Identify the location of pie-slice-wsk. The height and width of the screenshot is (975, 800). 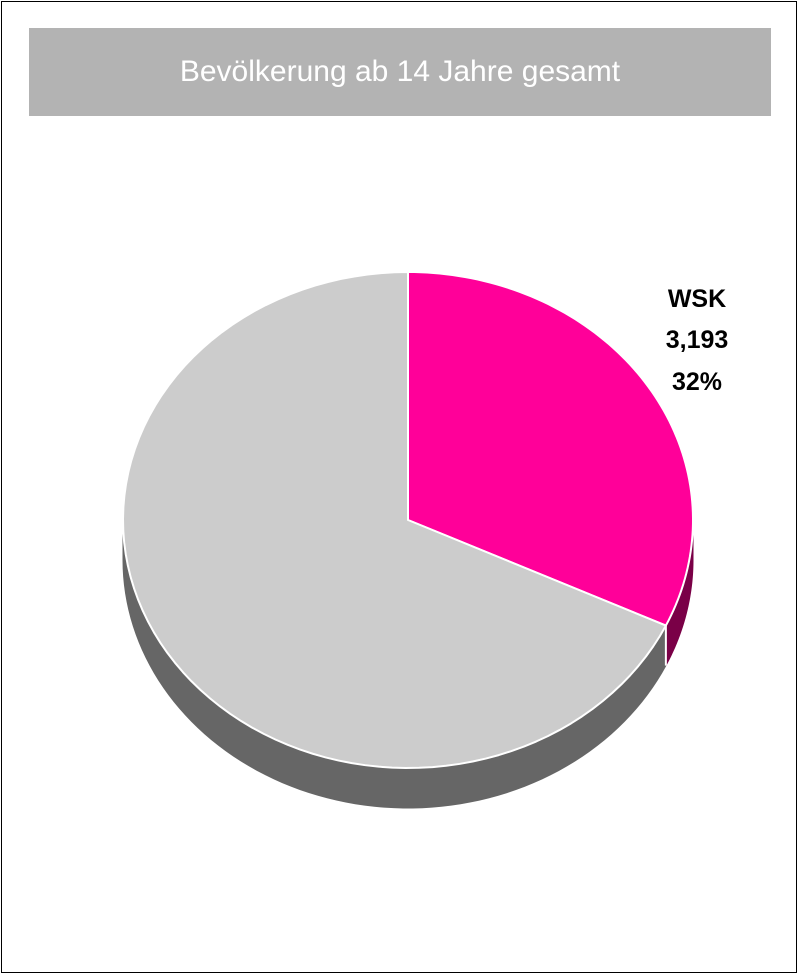
(550, 449).